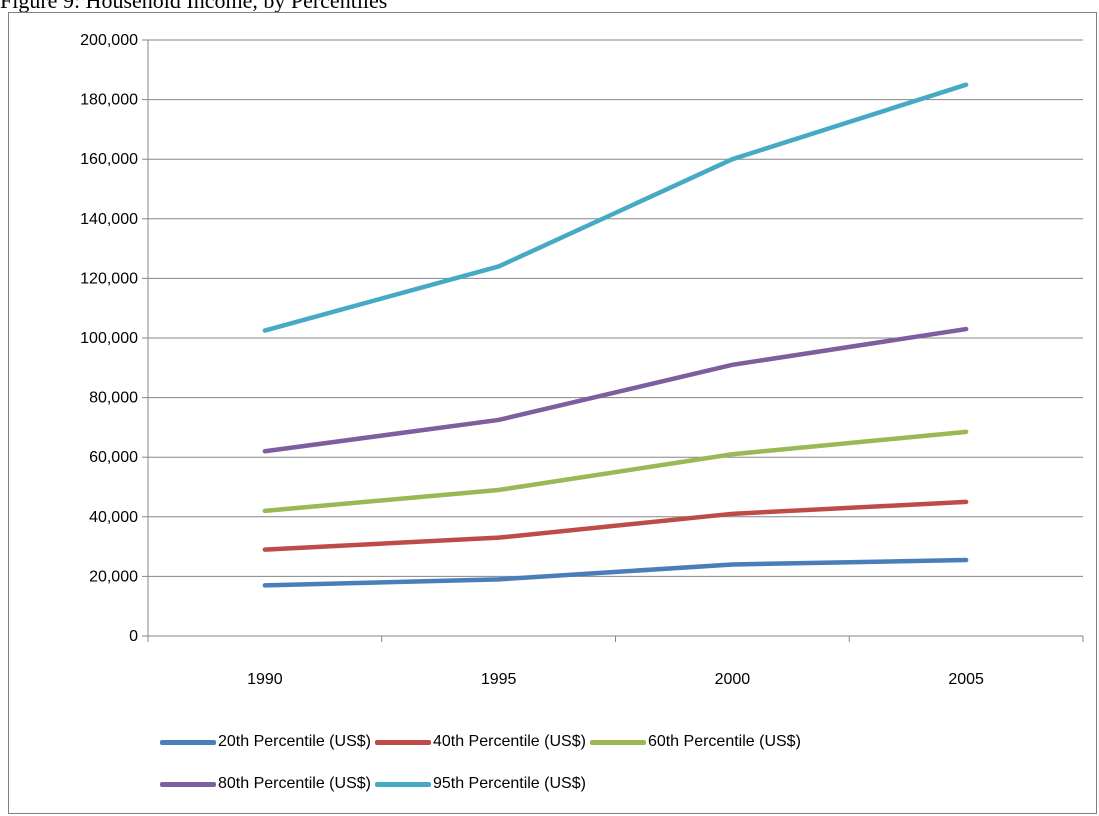 The width and height of the screenshot is (1099, 816). What do you see at coordinates (294, 741) in the screenshot?
I see `legend-label: 20th Percentile (US$)` at bounding box center [294, 741].